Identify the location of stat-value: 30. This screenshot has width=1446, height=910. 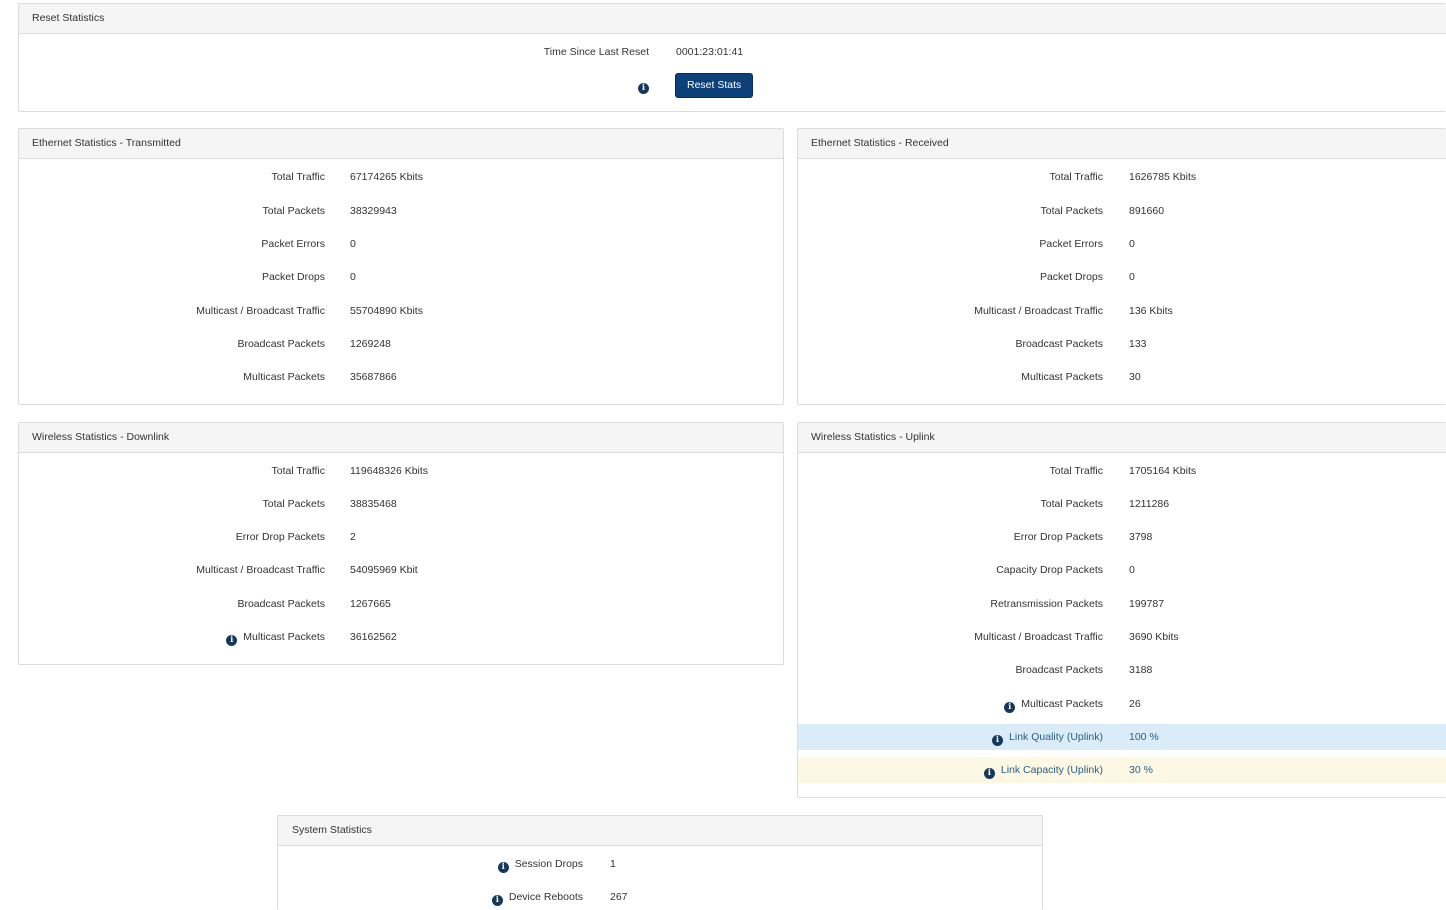
(1135, 377).